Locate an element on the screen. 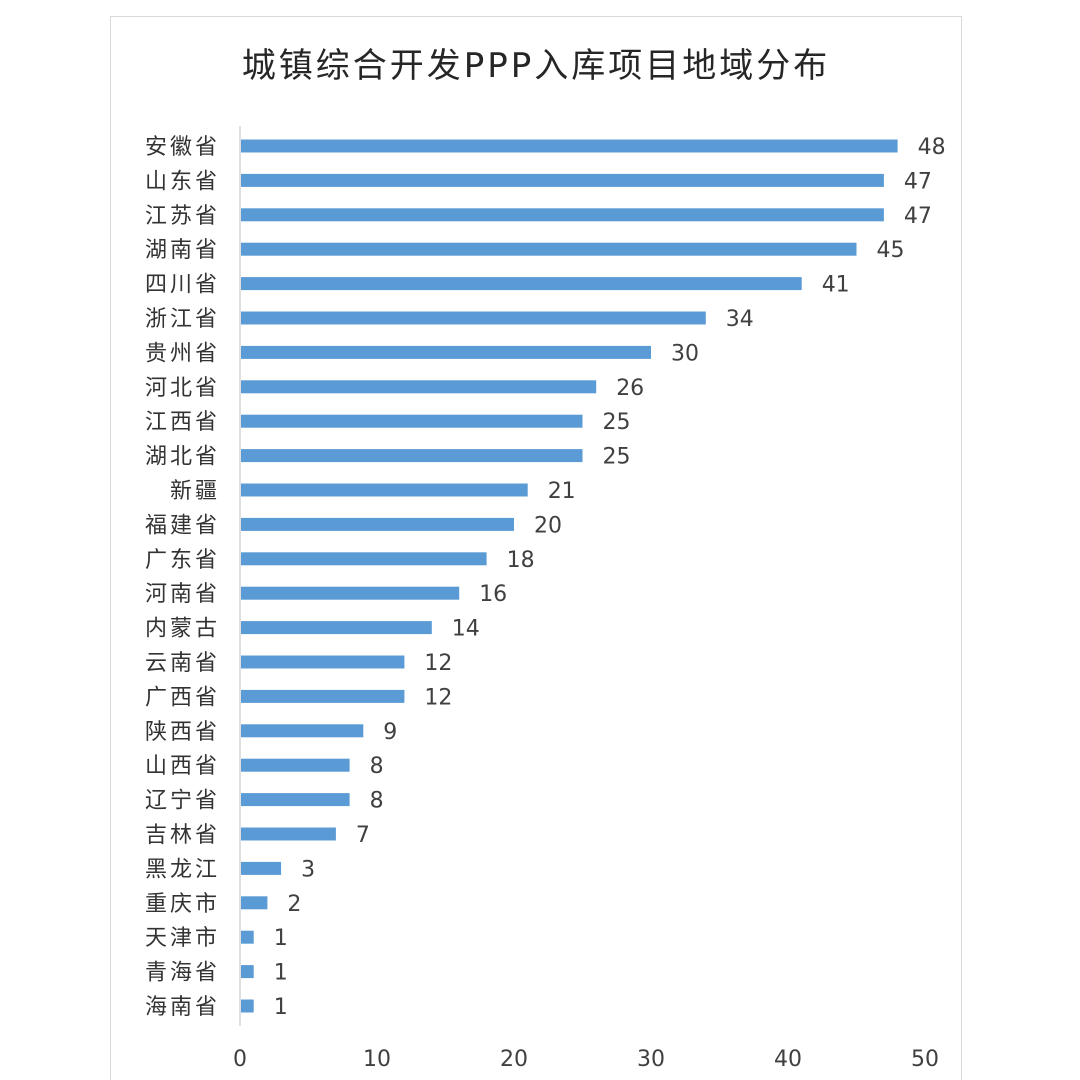 The image size is (1080, 1080). x-tick-label: 50 is located at coordinates (925, 1059).